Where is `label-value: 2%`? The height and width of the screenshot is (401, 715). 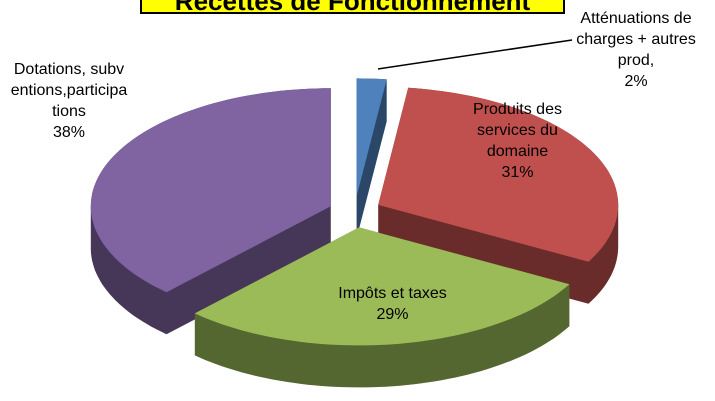
label-value: 2% is located at coordinates (636, 81).